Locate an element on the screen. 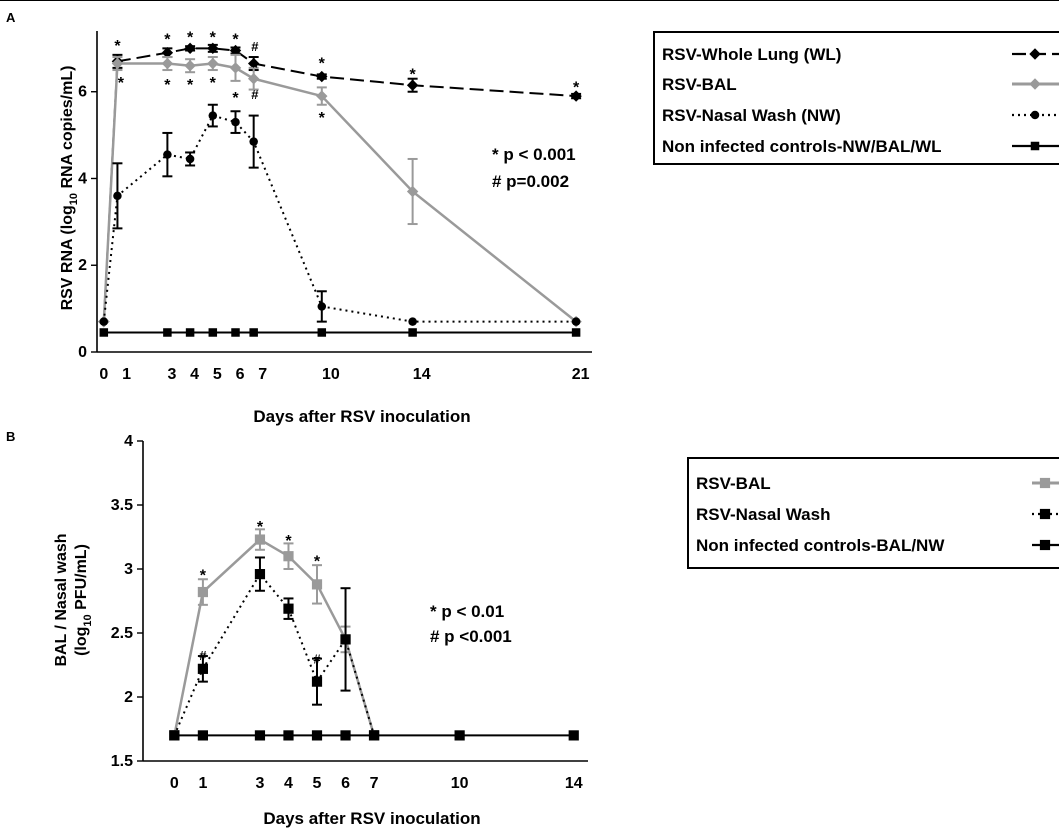 This screenshot has width=1059, height=829. panel-a-legend-box is located at coordinates (856, 98).